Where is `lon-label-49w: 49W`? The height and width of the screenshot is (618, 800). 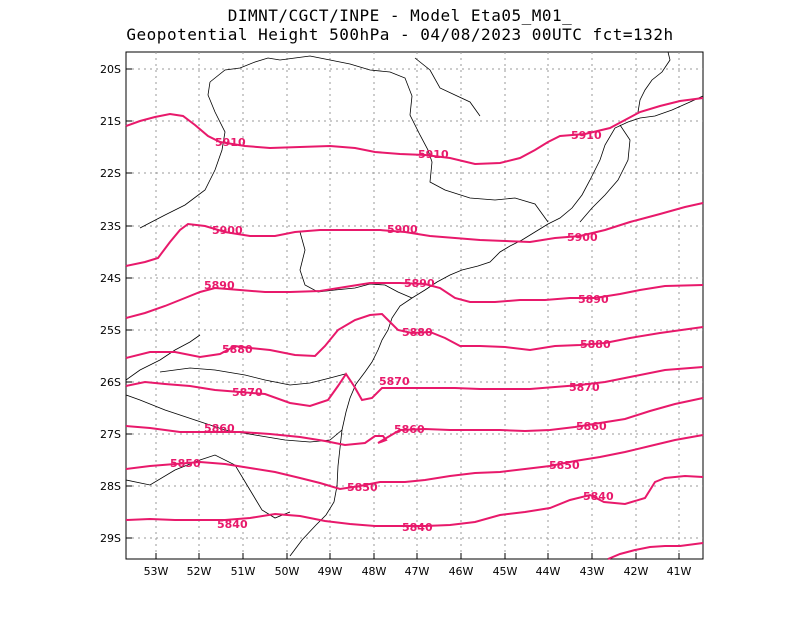
lon-label-49w: 49W is located at coordinates (330, 571).